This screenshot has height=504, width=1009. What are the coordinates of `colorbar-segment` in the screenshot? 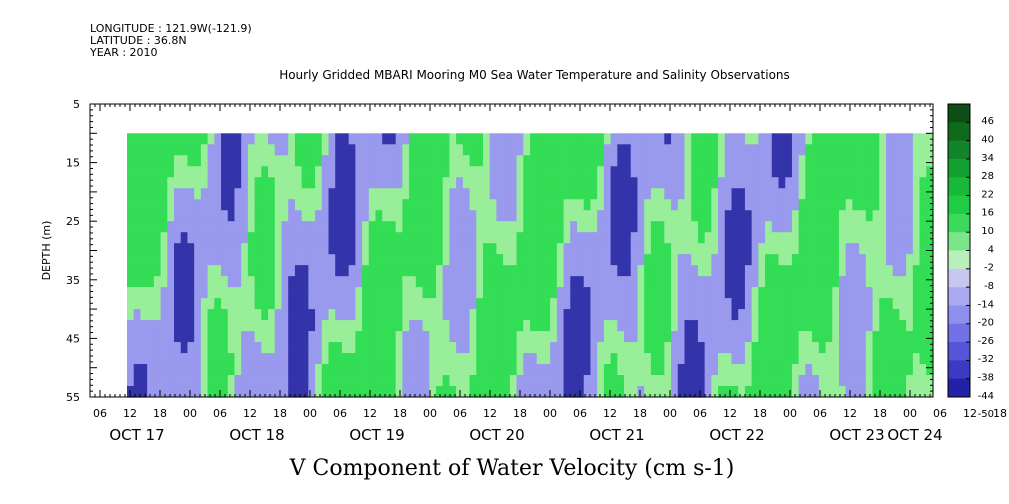 It's located at (959, 296).